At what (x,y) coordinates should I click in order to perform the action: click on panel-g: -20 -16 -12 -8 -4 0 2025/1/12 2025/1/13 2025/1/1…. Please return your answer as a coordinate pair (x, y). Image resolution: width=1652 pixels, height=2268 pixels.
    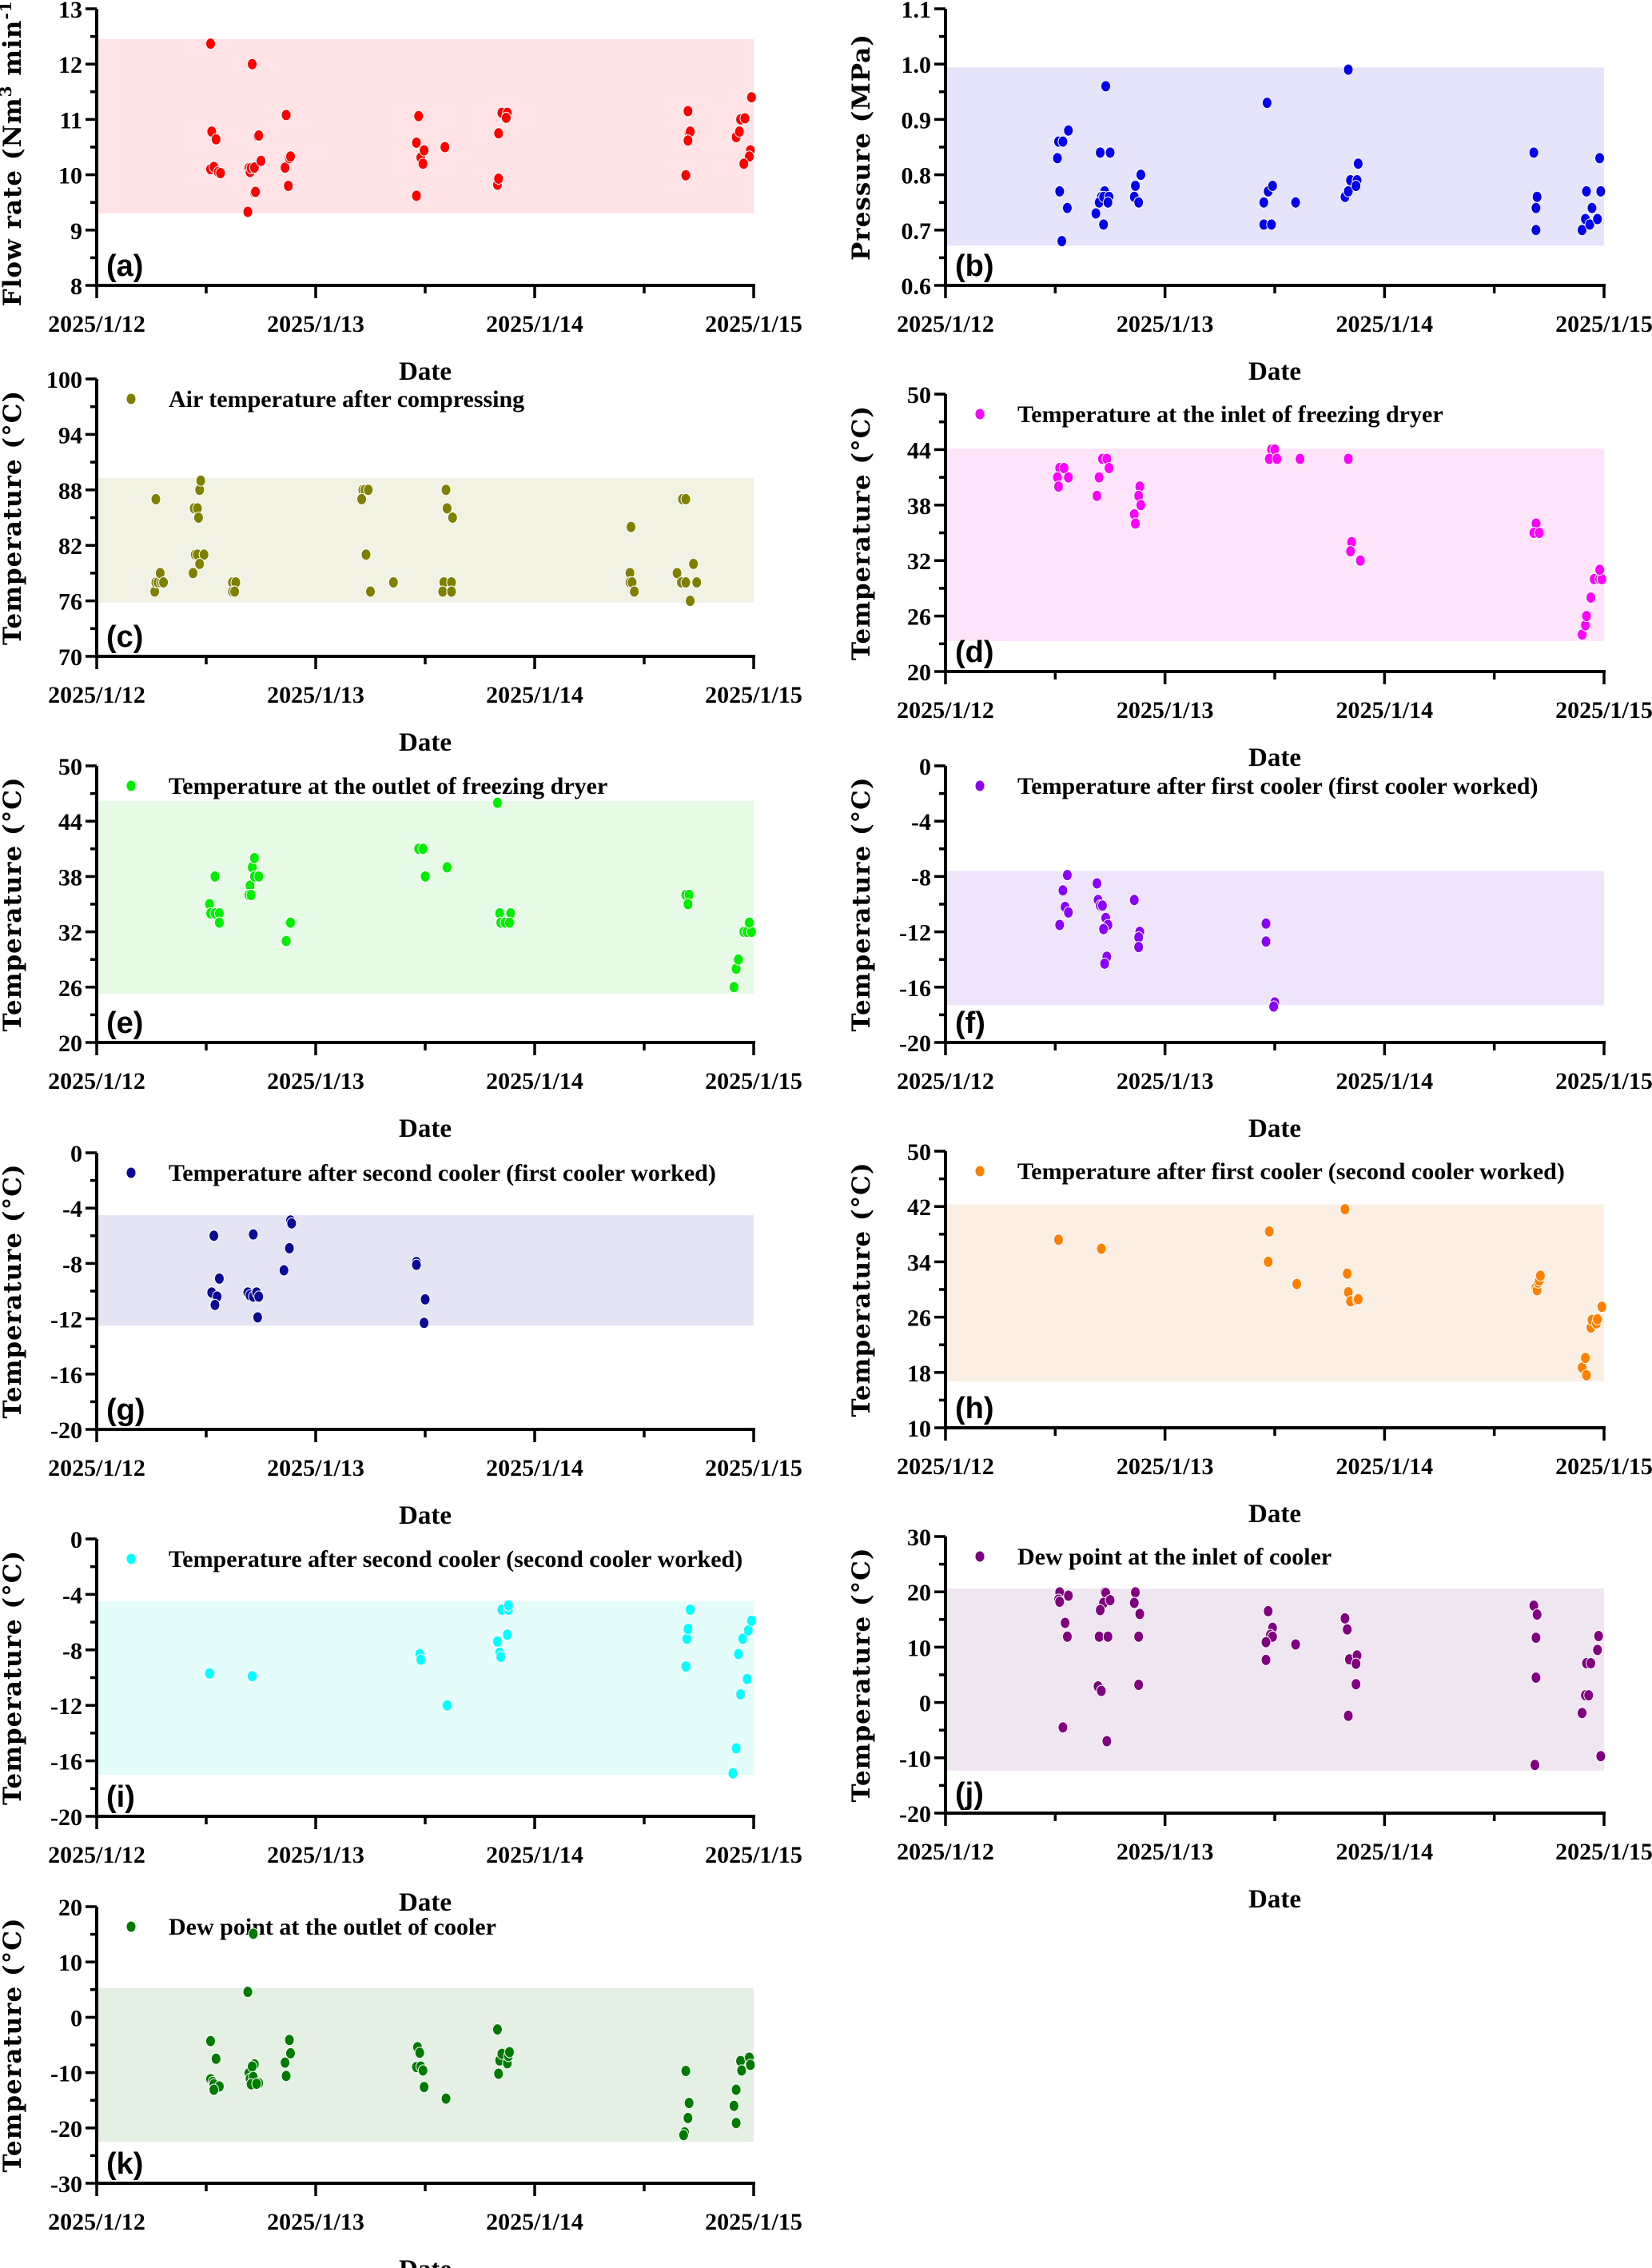
    Looking at the image, I should click on (401, 1335).